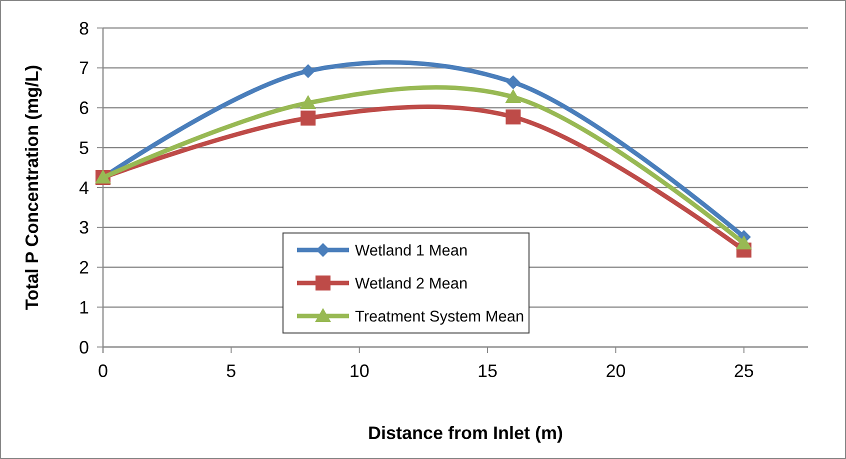 The height and width of the screenshot is (459, 846). What do you see at coordinates (83, 307) in the screenshot?
I see `y-tick-label: 1` at bounding box center [83, 307].